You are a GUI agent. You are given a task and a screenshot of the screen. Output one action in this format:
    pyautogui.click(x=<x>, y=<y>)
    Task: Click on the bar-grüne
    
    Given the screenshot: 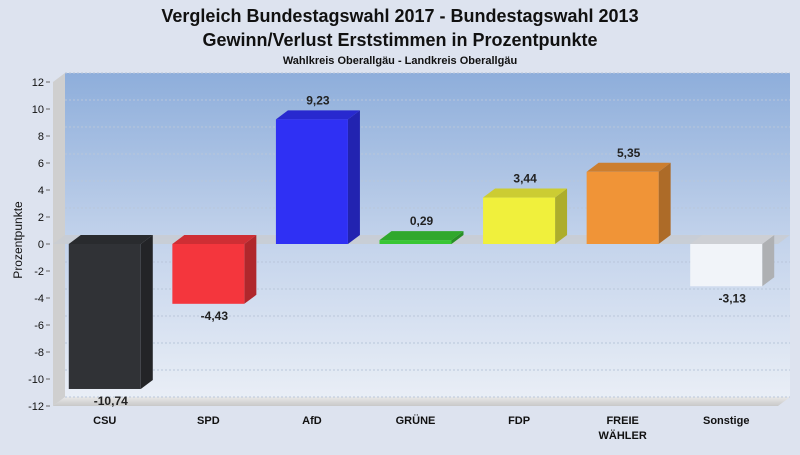 What is the action you would take?
    pyautogui.click(x=421, y=237)
    